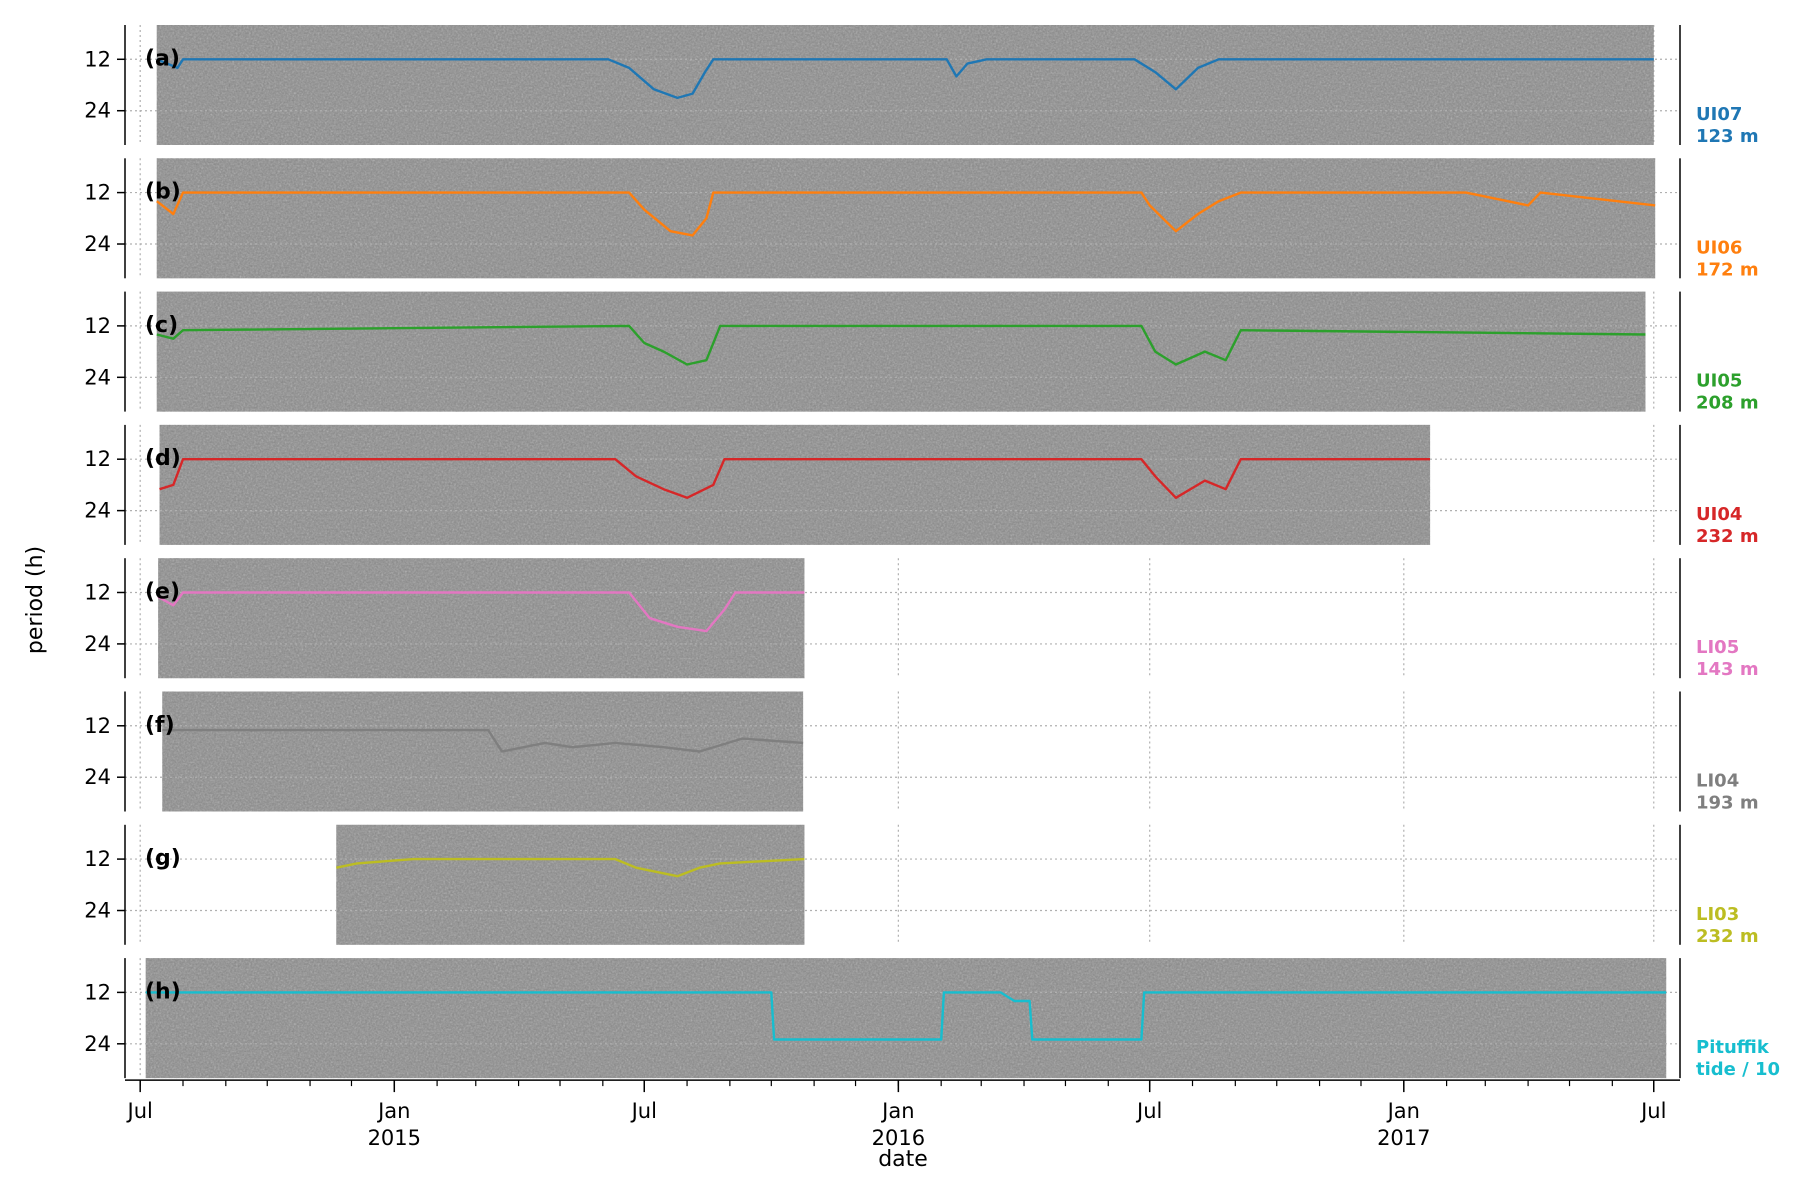 The width and height of the screenshot is (1800, 1200). I want to click on station-depth: 123 m, so click(1727, 136).